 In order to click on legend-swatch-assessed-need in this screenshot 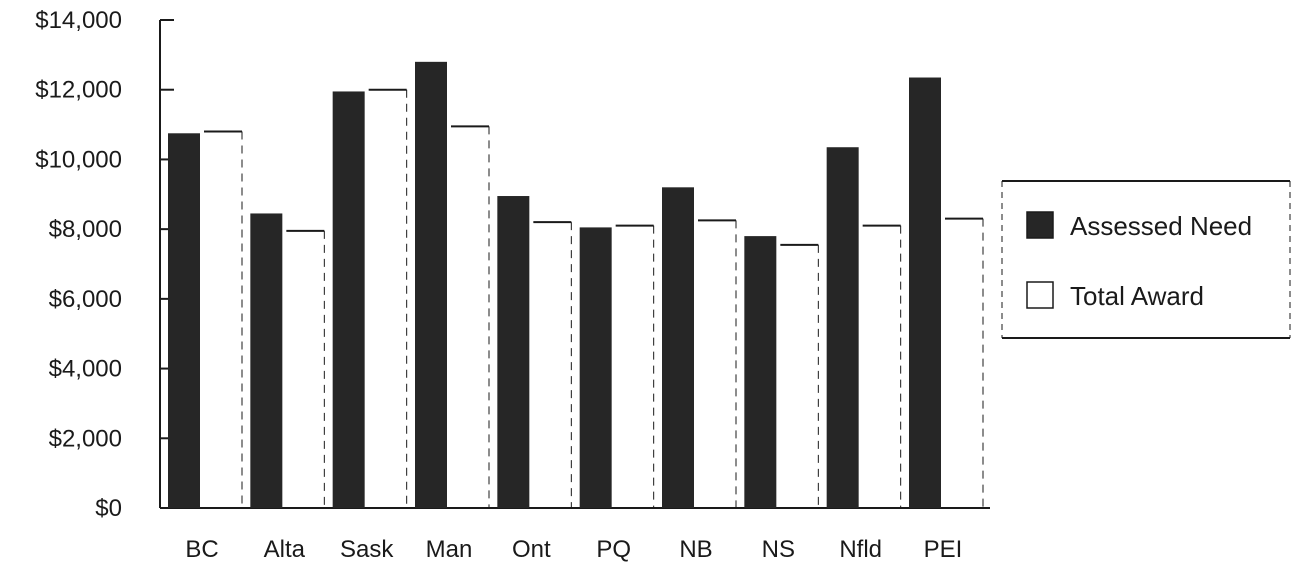, I will do `click(1040, 225)`.